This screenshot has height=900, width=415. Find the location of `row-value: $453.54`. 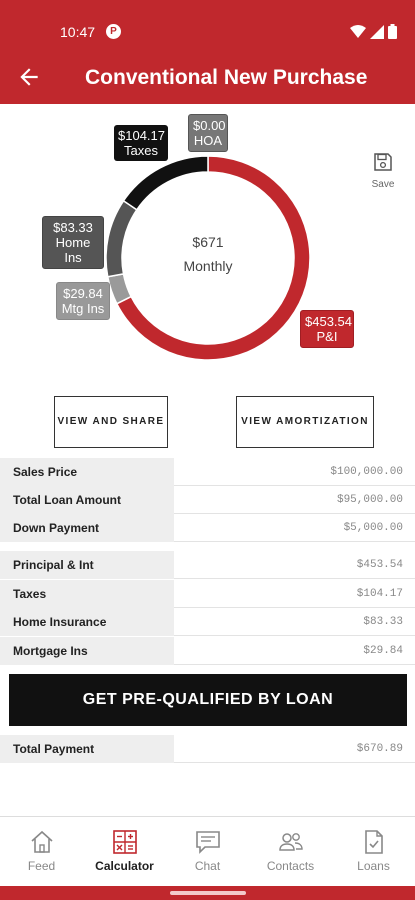

row-value: $453.54 is located at coordinates (294, 565).